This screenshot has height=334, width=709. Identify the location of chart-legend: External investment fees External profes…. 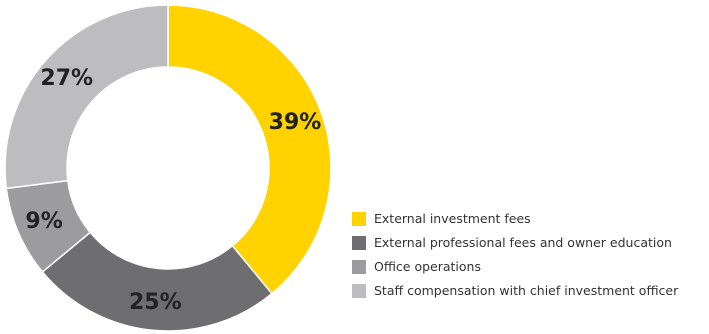
(528, 258).